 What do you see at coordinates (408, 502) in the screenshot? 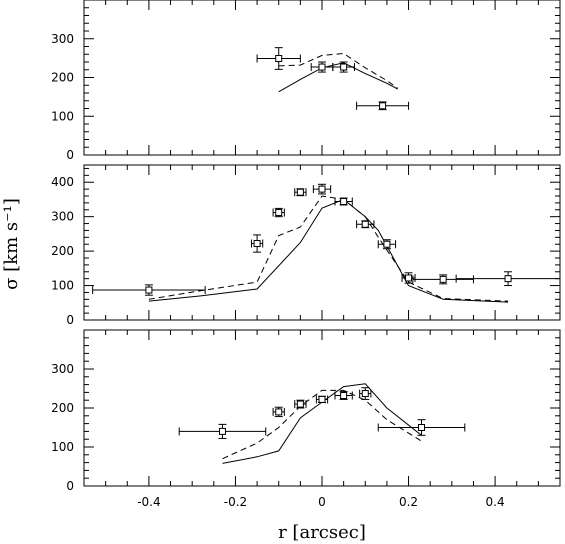
I see `x-tick-label: 0.2` at bounding box center [408, 502].